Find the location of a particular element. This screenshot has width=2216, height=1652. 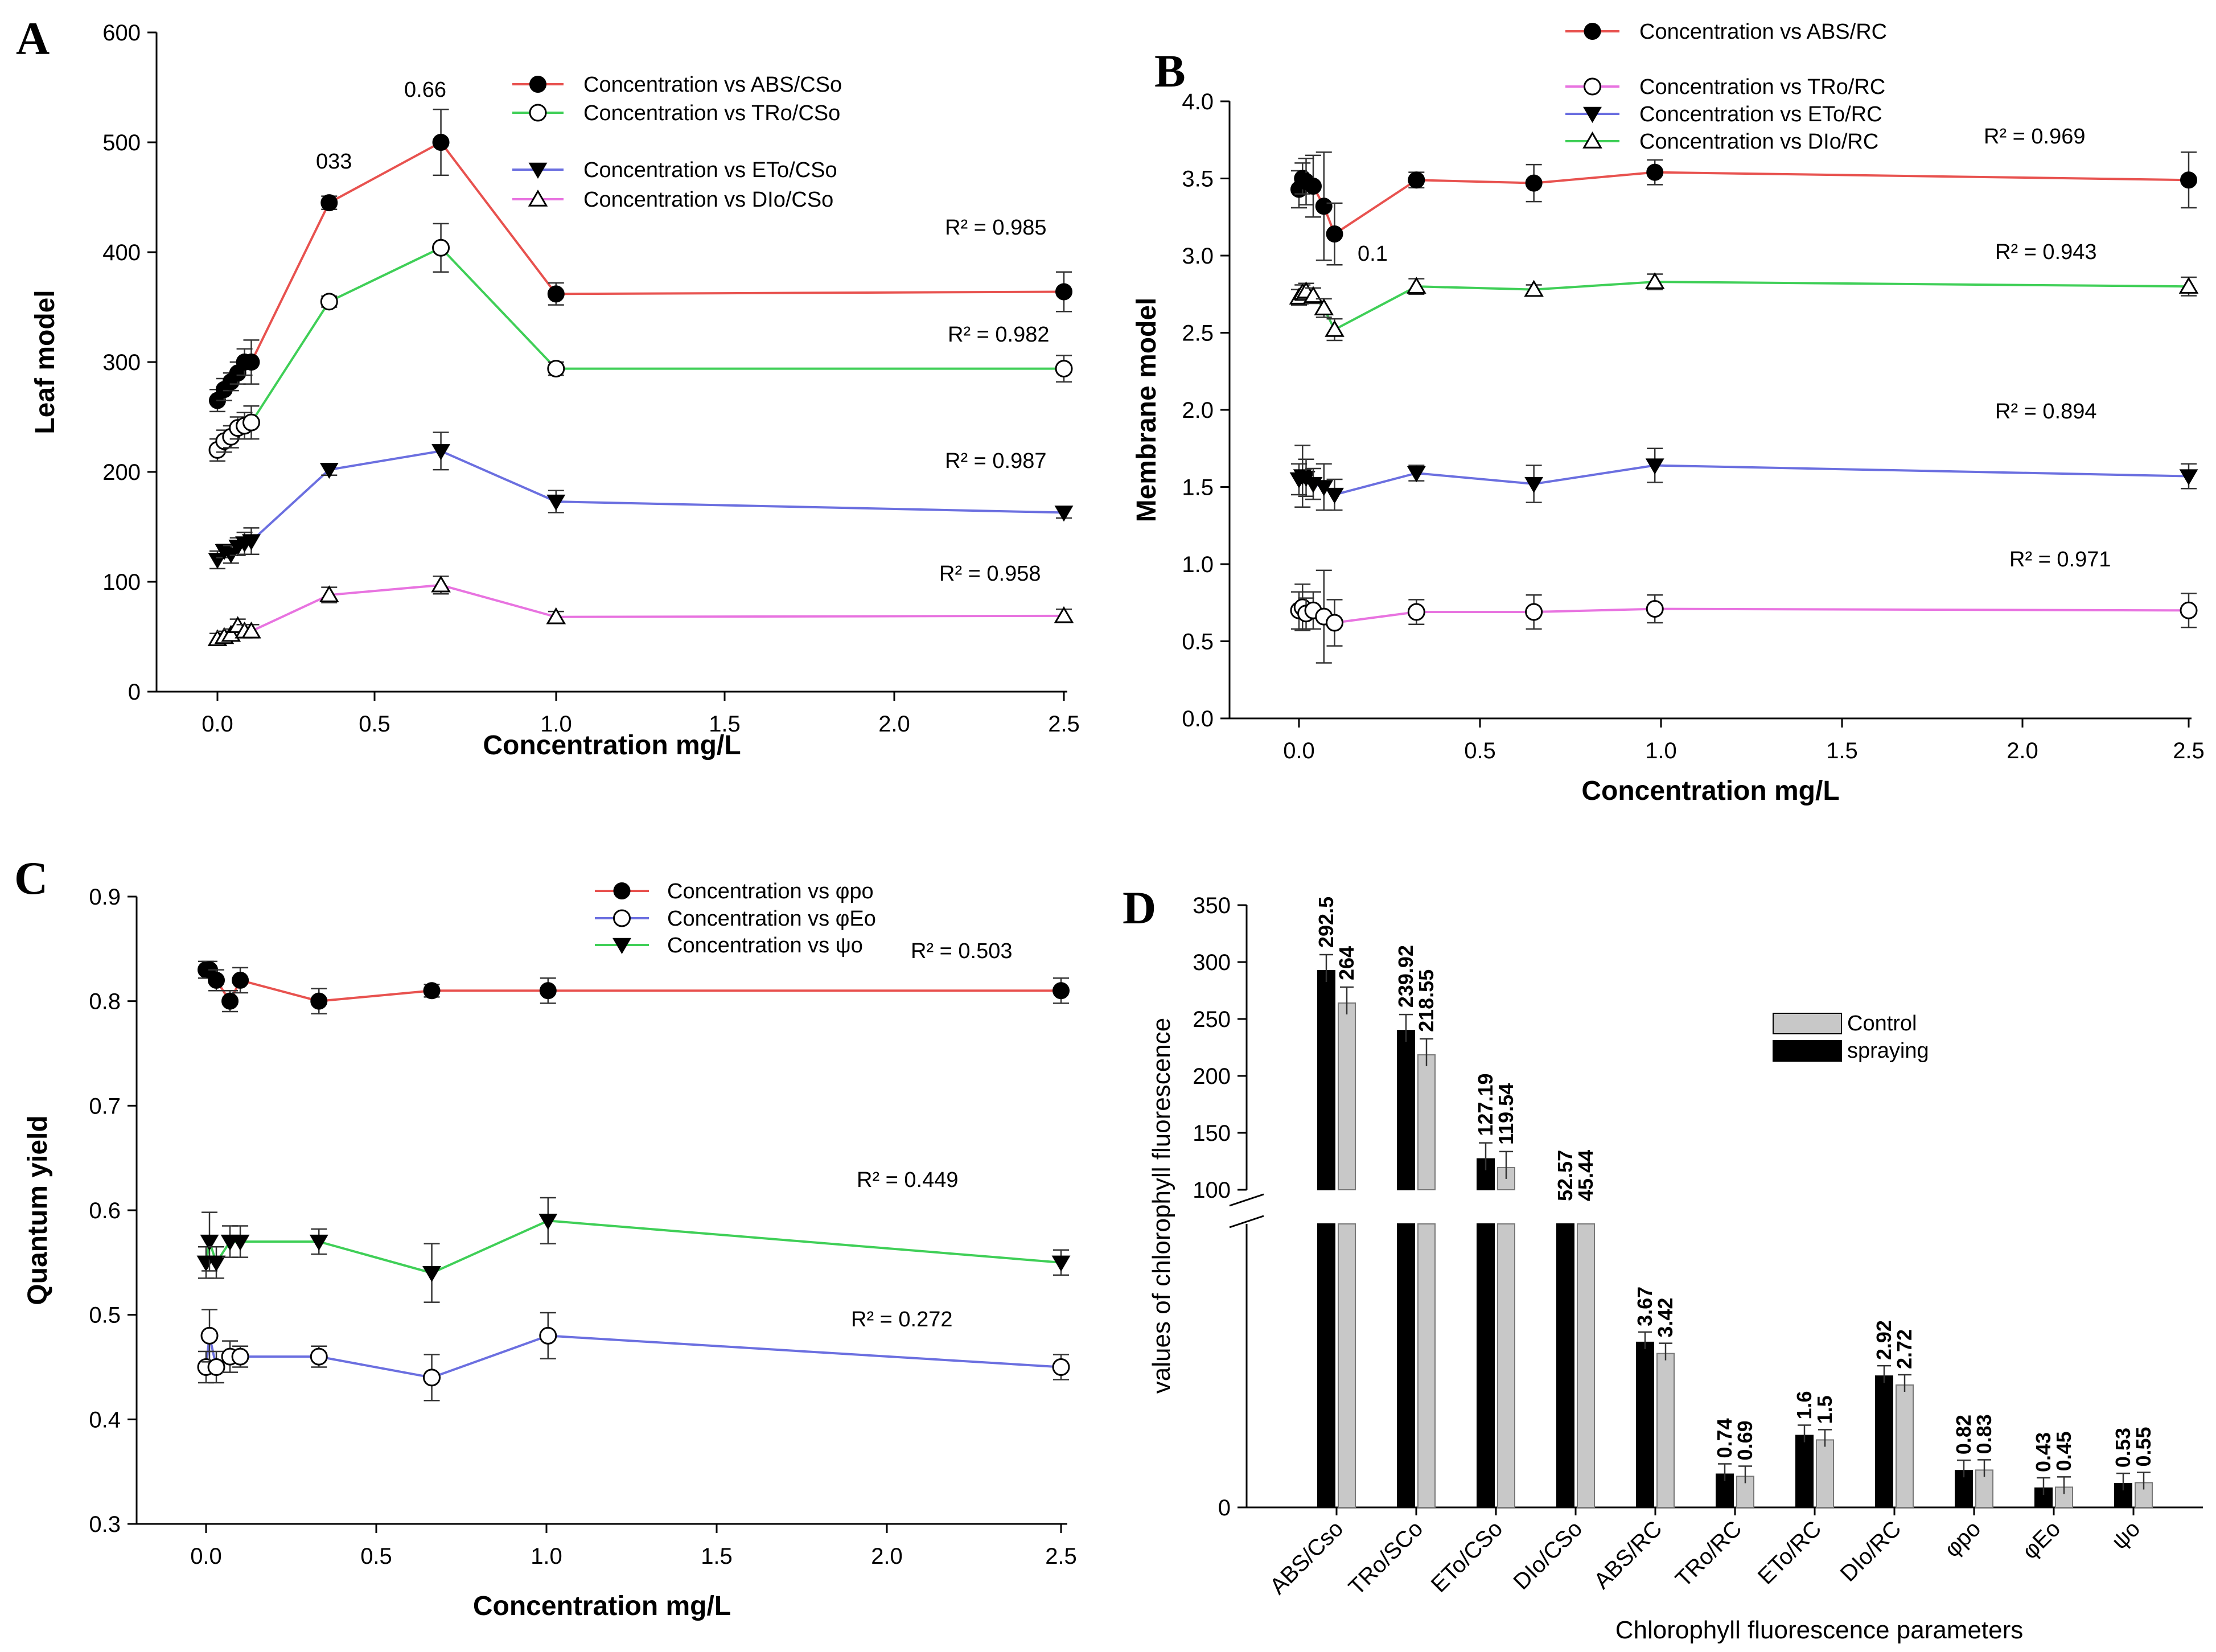

bar-value-label: 1.5 is located at coordinates (1825, 1409).